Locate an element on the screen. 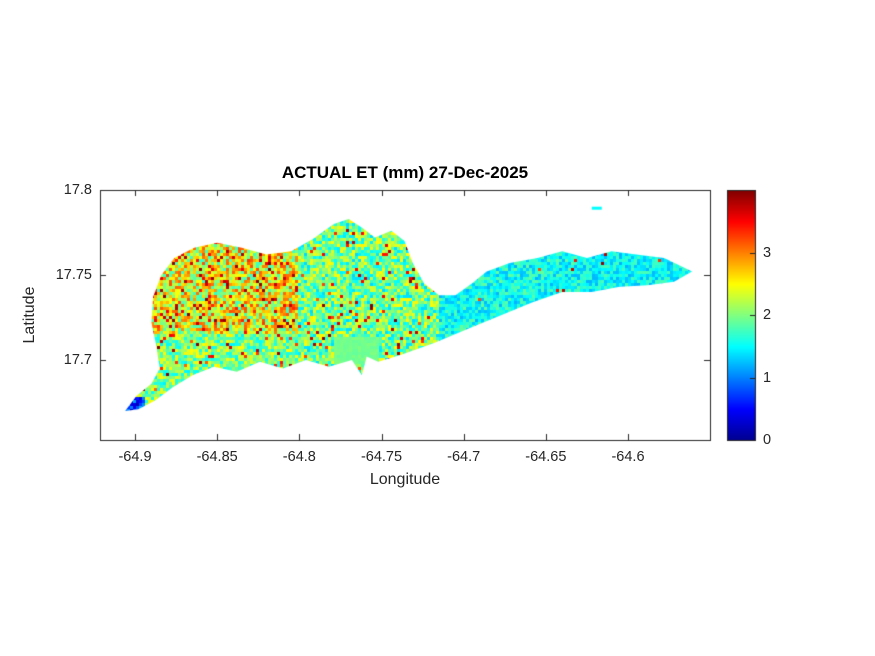 The width and height of the screenshot is (875, 656). colorbar-tick-label: 3 is located at coordinates (767, 252).